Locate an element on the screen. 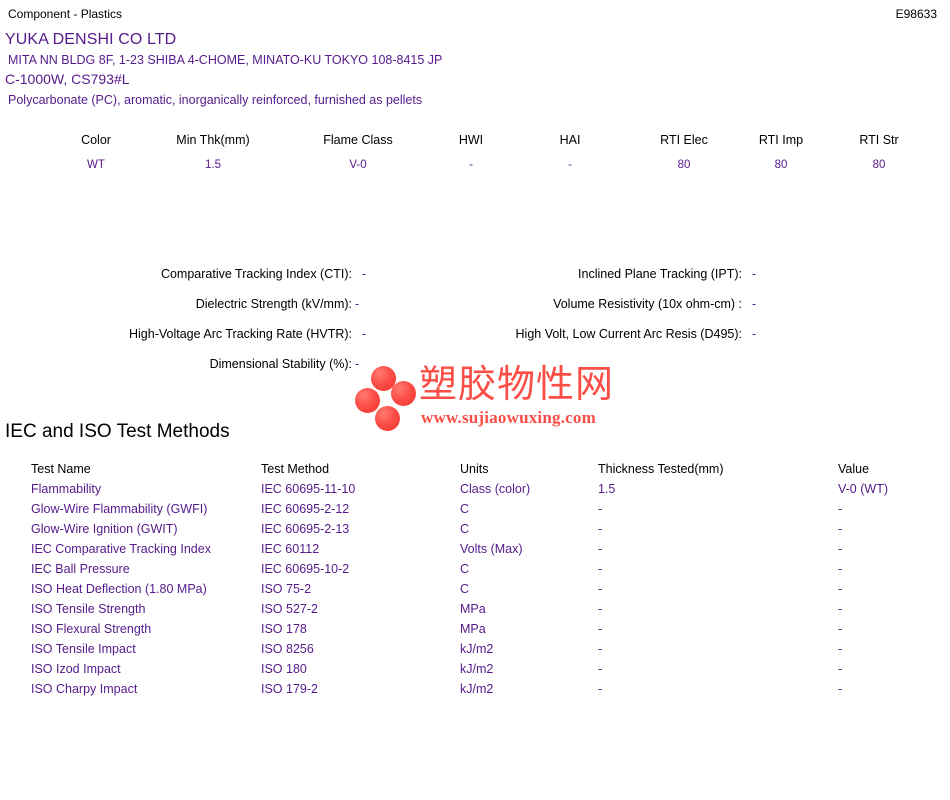 This screenshot has width=950, height=800. watermark-url: www.sujiaowuxing.com is located at coordinates (508, 417).